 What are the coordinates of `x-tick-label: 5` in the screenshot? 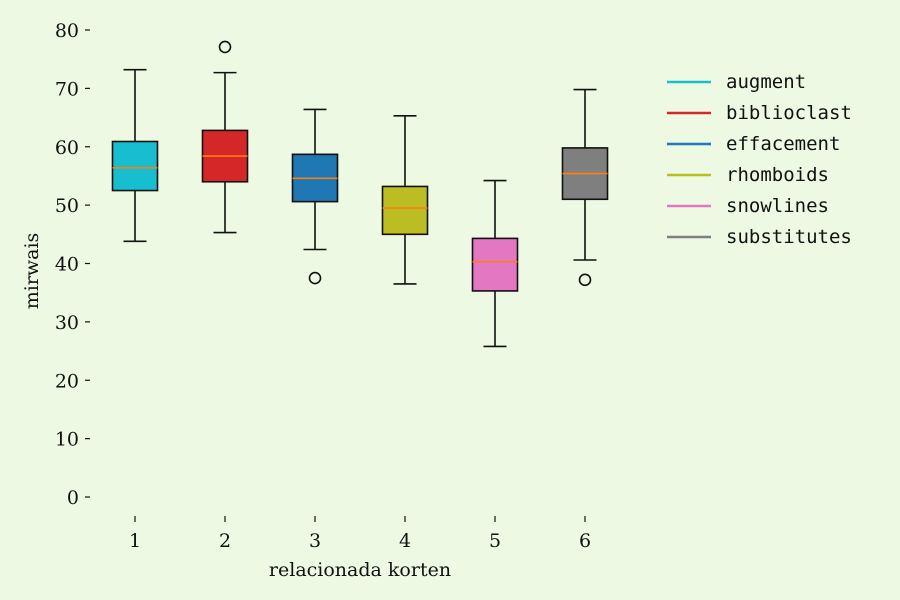 It's located at (495, 541).